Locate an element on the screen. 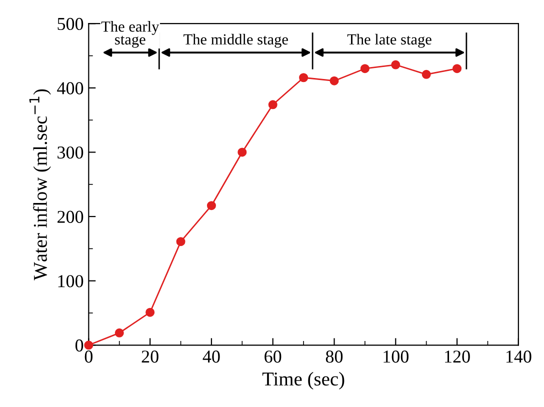 The image size is (544, 407). annotation: The middle stage is located at coordinates (236, 41).